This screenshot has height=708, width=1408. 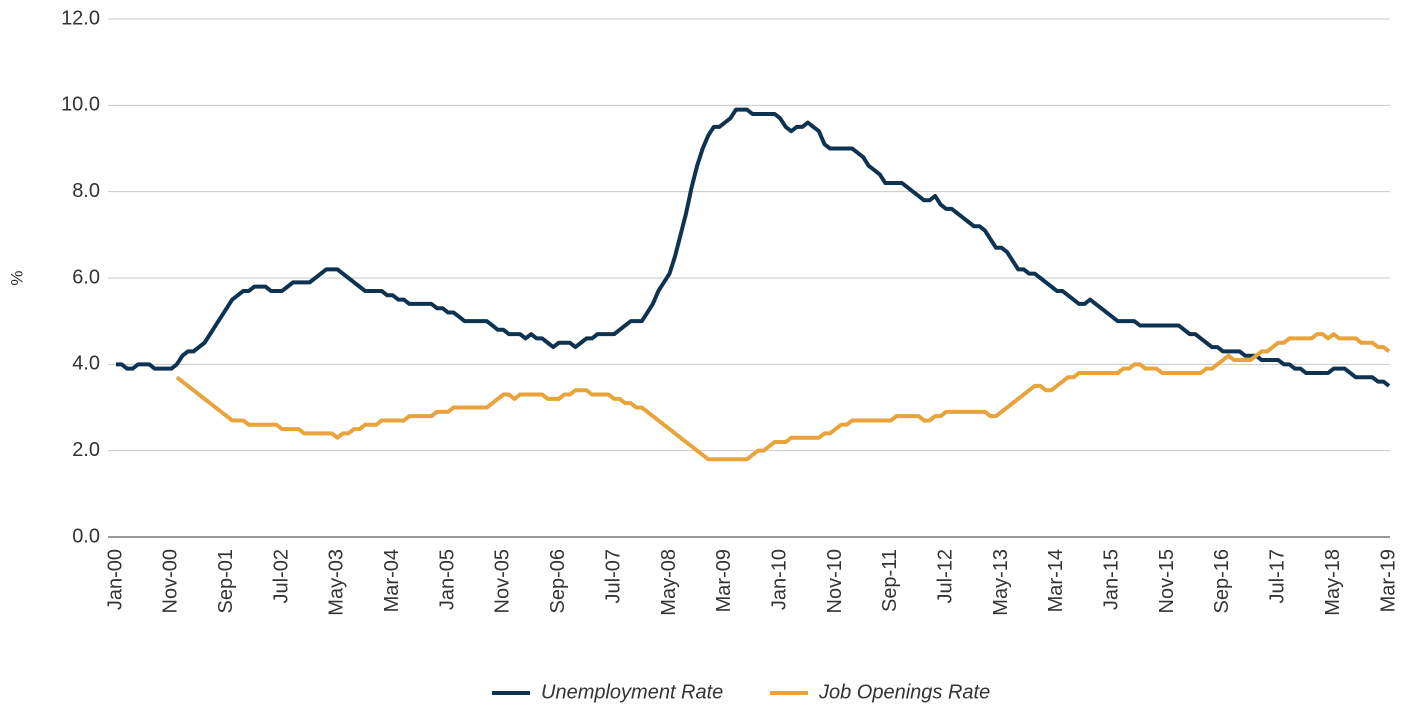 I want to click on x-tick-label: Nov-00, so click(x=171, y=581).